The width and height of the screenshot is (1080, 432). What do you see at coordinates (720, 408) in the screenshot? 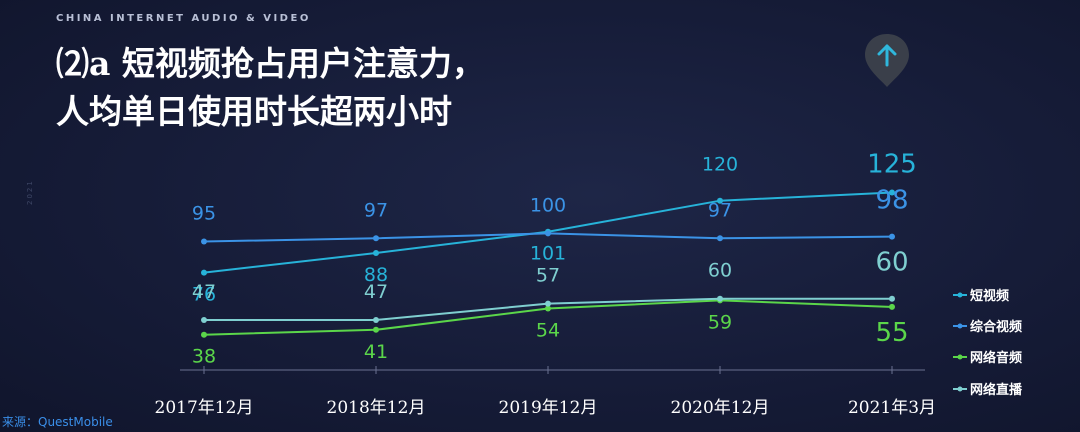
I see `x-tick-label: 2020年12月` at bounding box center [720, 408].